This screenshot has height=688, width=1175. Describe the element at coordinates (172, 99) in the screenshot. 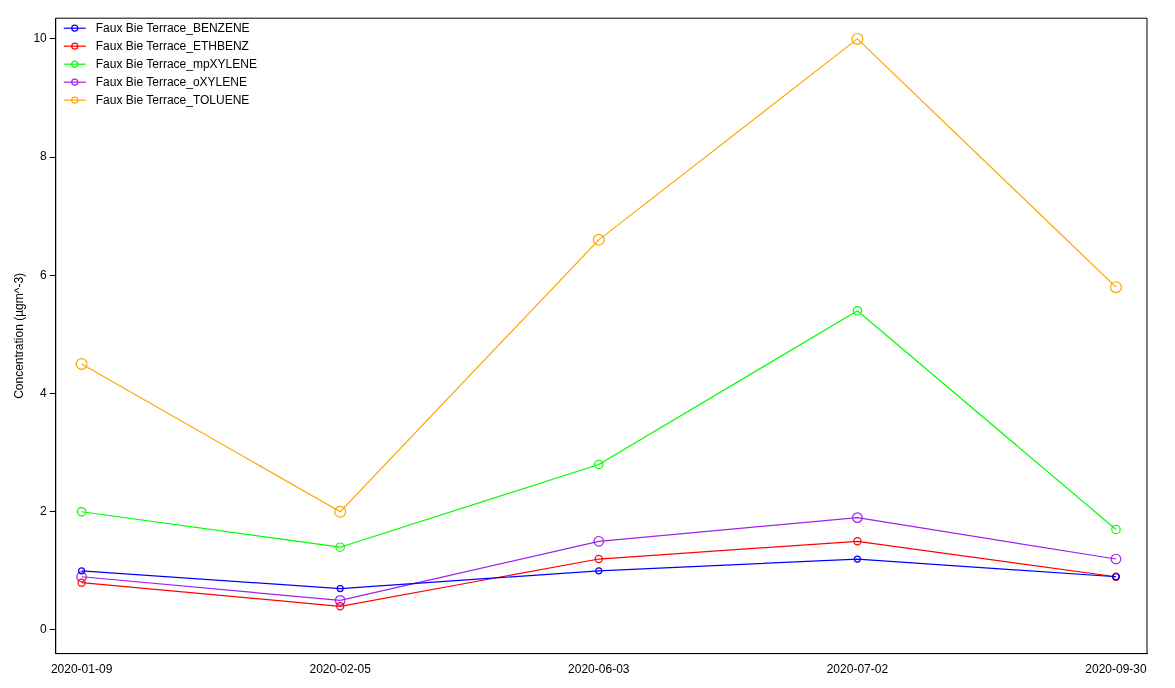

I see `legend-label: Faux Bie Terrace_TOLUENE` at that location.